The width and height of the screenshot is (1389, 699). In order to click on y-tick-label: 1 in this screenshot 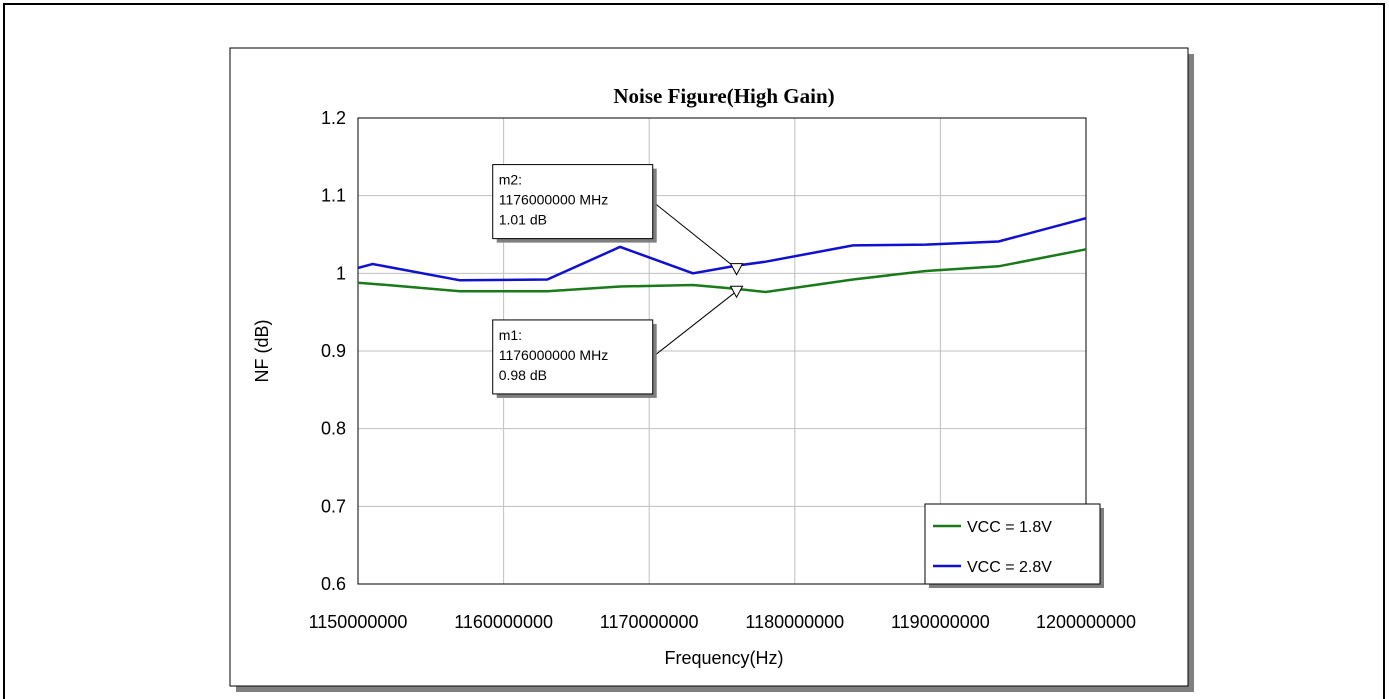, I will do `click(341, 273)`.